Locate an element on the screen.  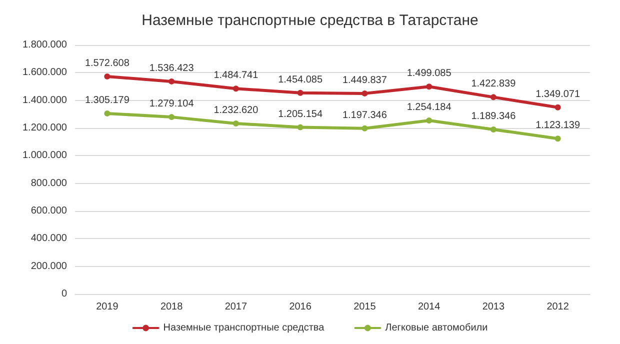
data-label: 1.449.837 is located at coordinates (365, 80).